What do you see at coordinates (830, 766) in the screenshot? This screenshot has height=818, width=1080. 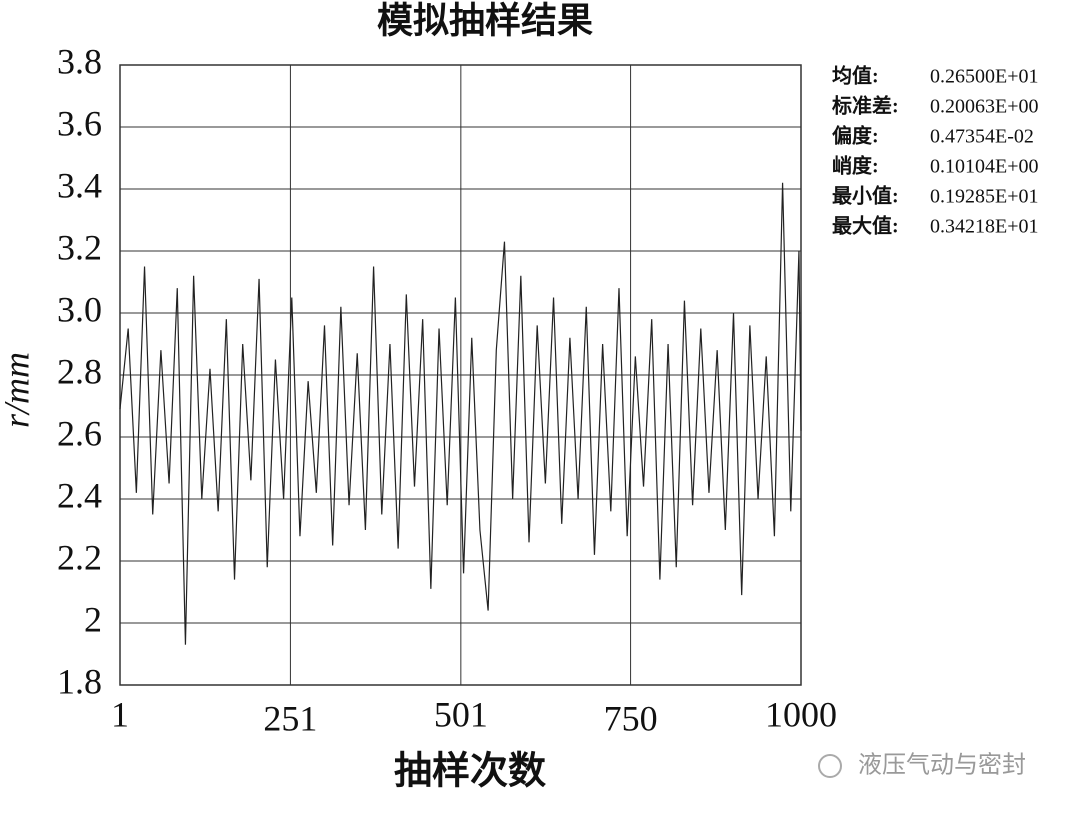 I see `watermark-icon` at bounding box center [830, 766].